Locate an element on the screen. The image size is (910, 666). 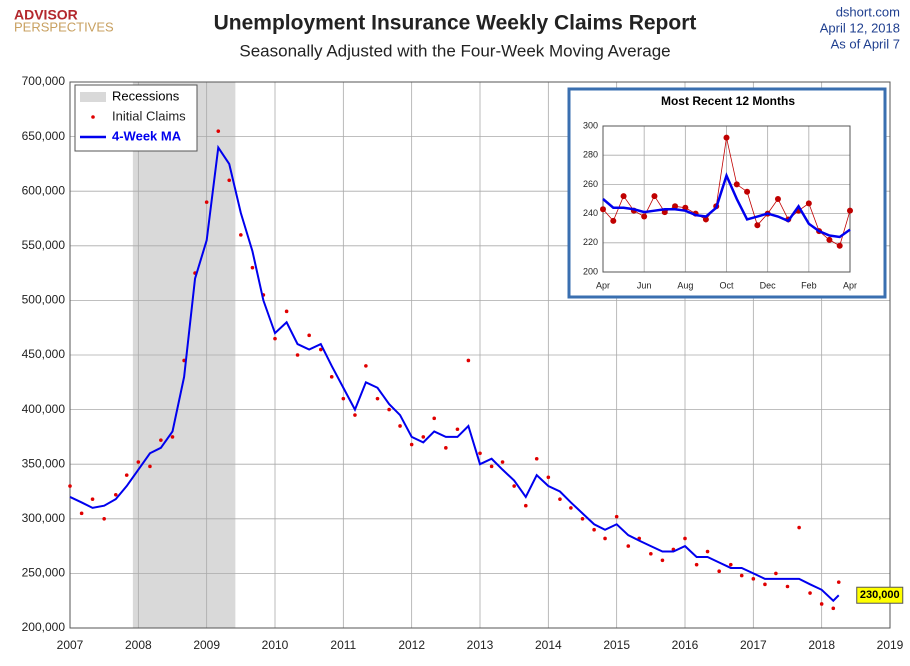
x-tick-label: Oct is located at coordinates (726, 285).